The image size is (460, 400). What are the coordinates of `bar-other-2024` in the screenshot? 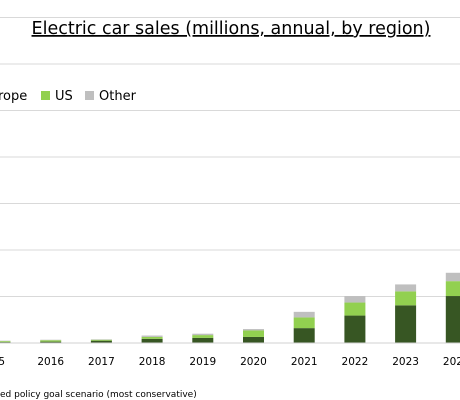 It's located at (452, 277).